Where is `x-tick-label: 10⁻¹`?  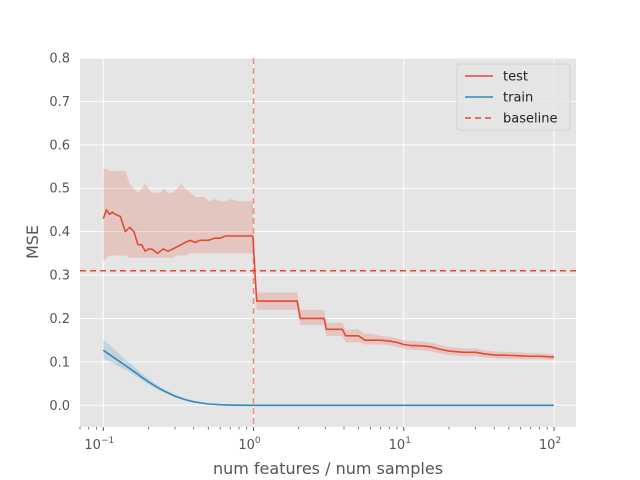 x-tick-label: 10⁻¹ is located at coordinates (99, 444).